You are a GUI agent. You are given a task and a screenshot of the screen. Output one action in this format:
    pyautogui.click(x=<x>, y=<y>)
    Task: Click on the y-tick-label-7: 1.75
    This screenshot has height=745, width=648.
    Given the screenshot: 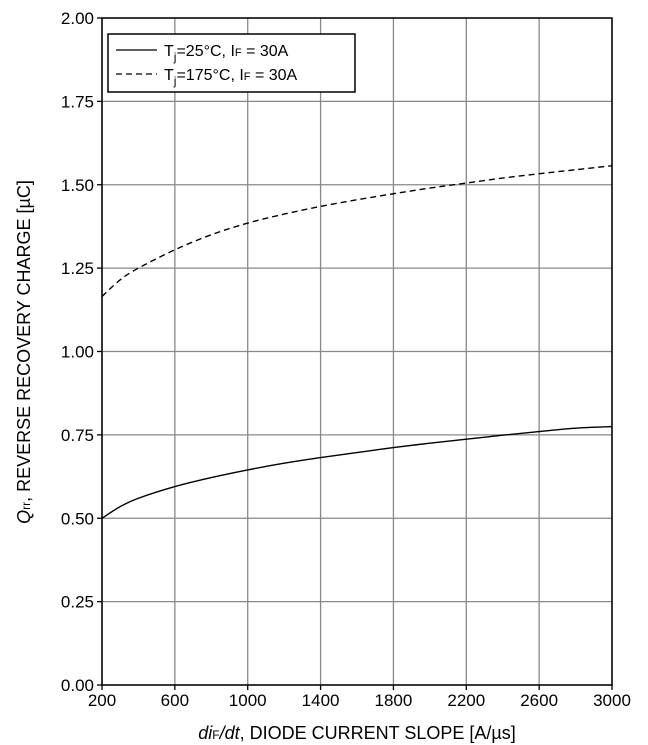 What is the action you would take?
    pyautogui.click(x=77, y=101)
    